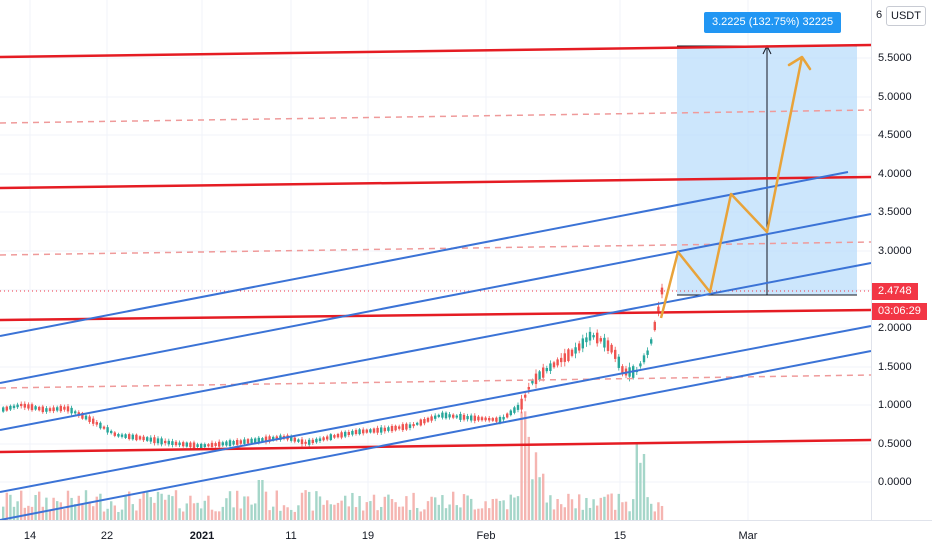 The image size is (932, 551). What do you see at coordinates (895, 367) in the screenshot?
I see `price-tick-label: 1.5000` at bounding box center [895, 367].